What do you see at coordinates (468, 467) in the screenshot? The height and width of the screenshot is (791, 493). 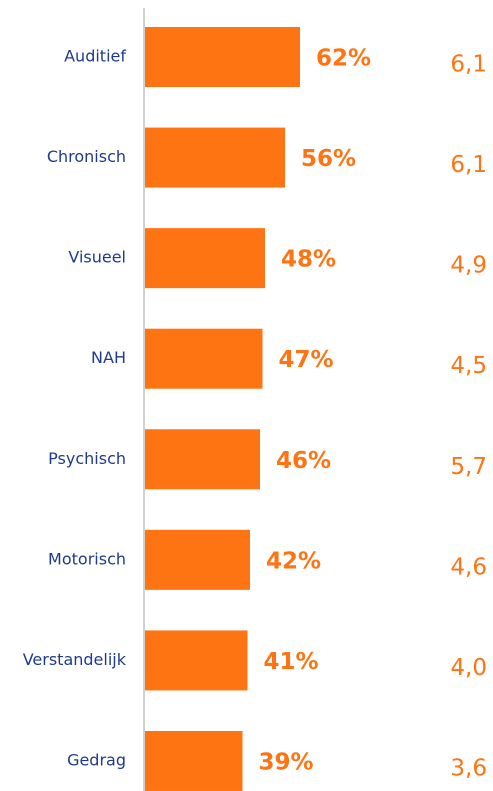 I see `score-label: 5,7` at bounding box center [468, 467].